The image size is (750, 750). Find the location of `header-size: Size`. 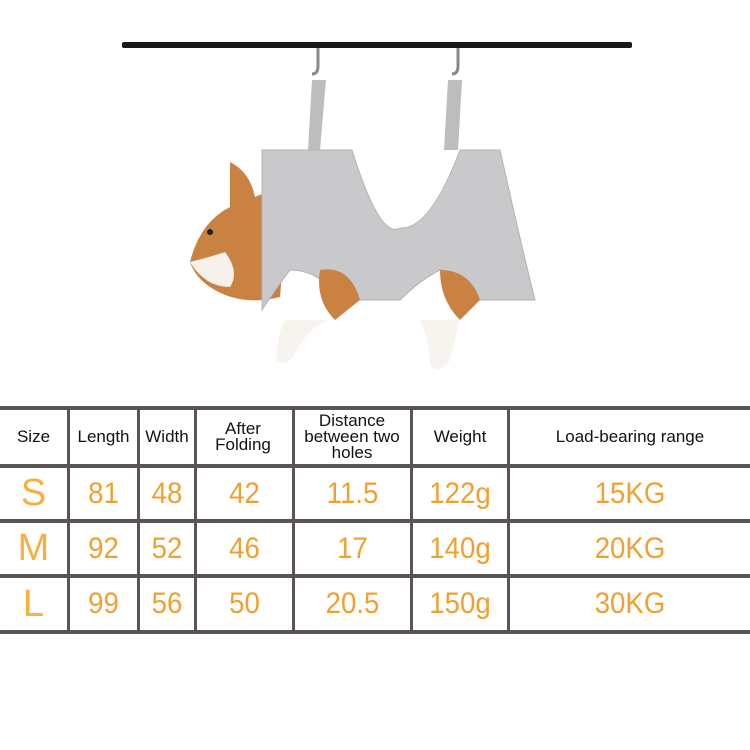

header-size: Size is located at coordinates (33, 436).